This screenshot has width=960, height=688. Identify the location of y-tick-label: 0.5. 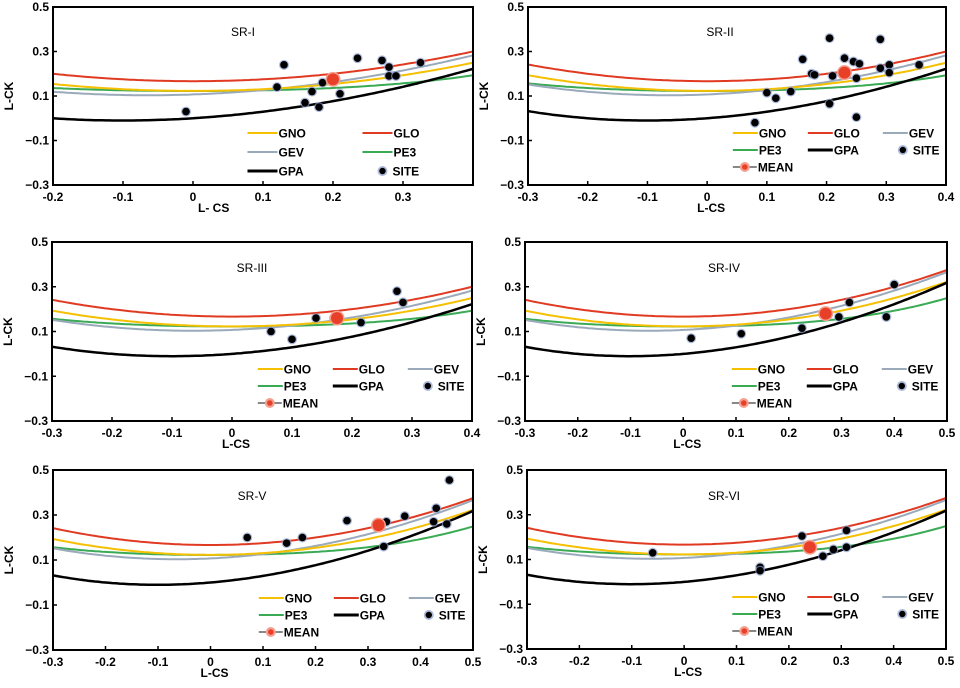
(39, 242).